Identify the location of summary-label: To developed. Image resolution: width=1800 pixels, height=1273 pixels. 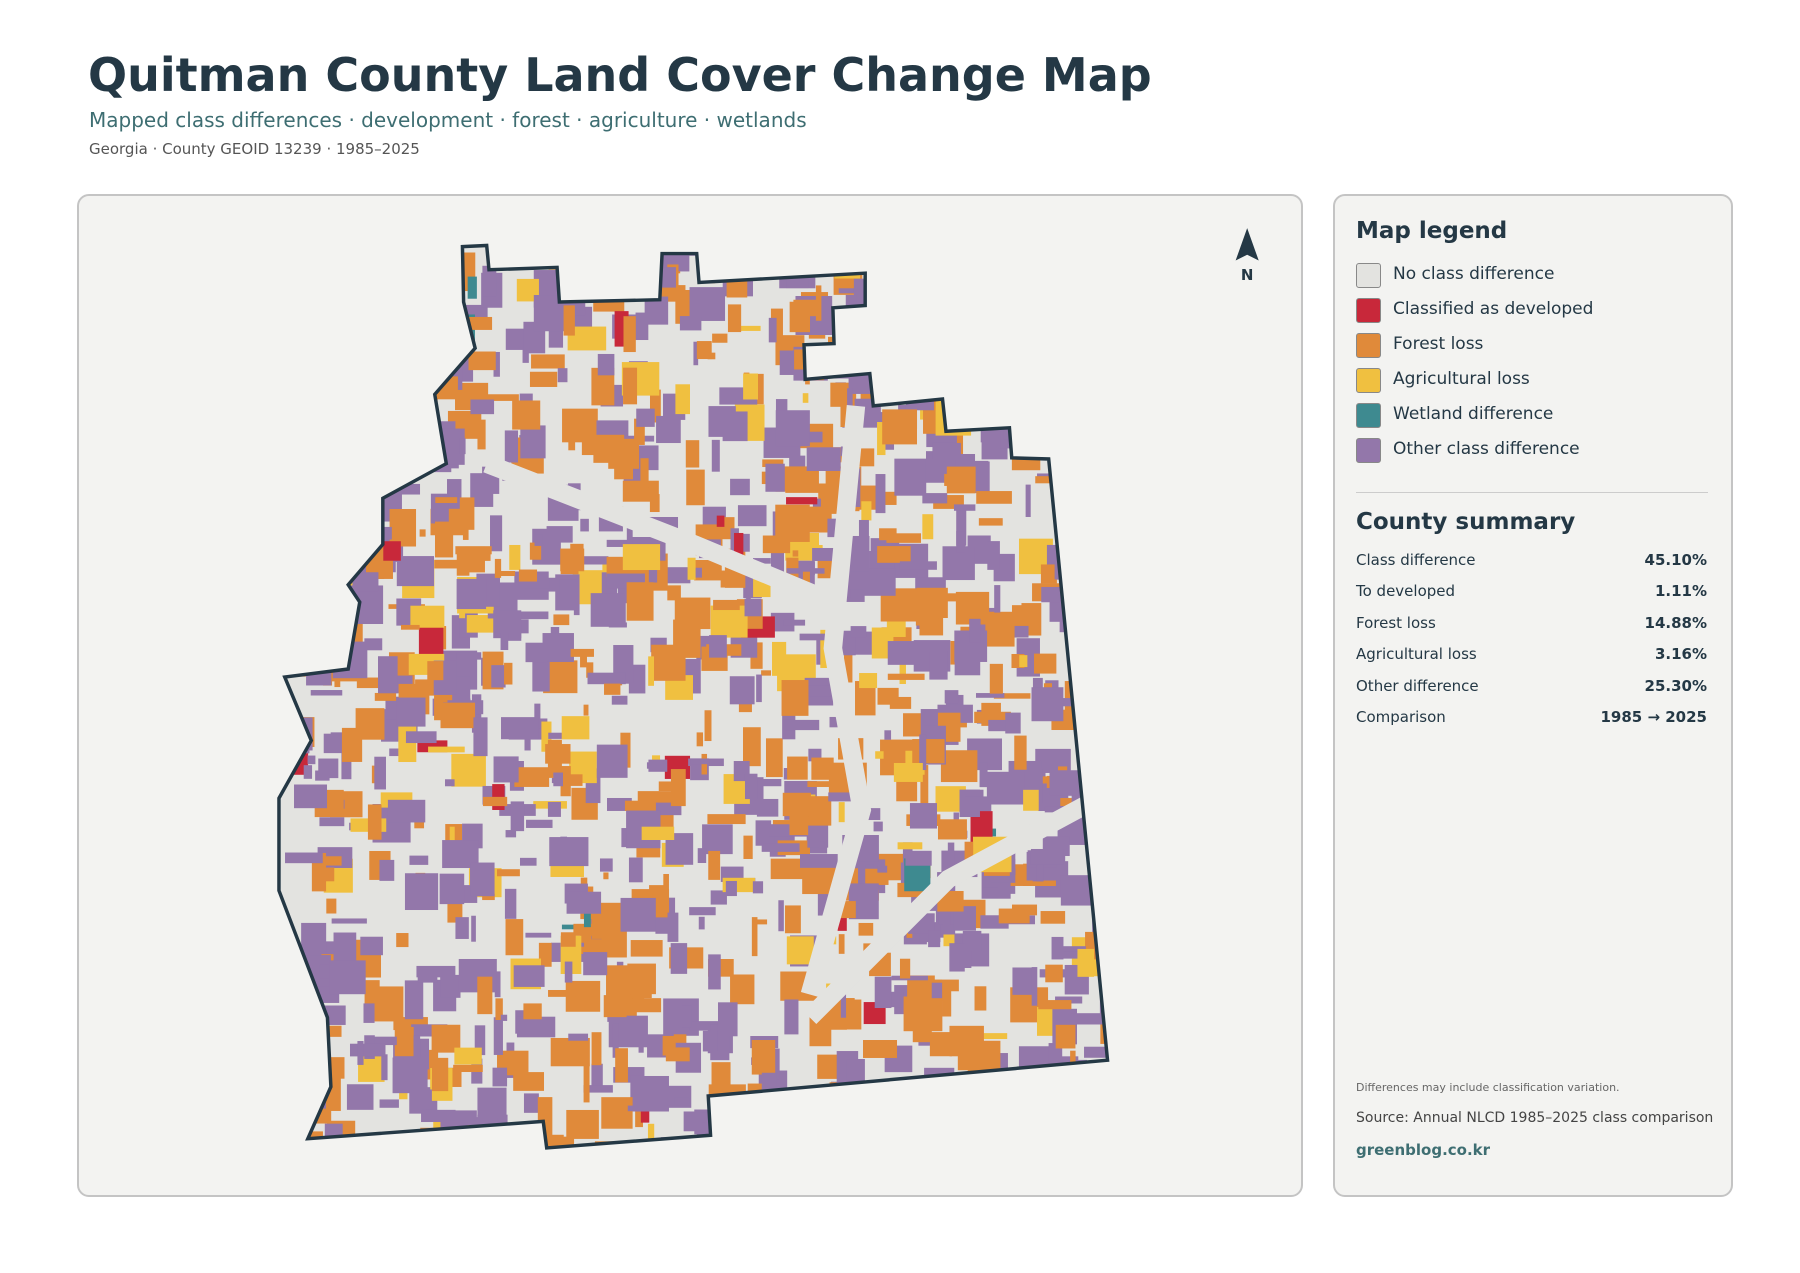
(1406, 591).